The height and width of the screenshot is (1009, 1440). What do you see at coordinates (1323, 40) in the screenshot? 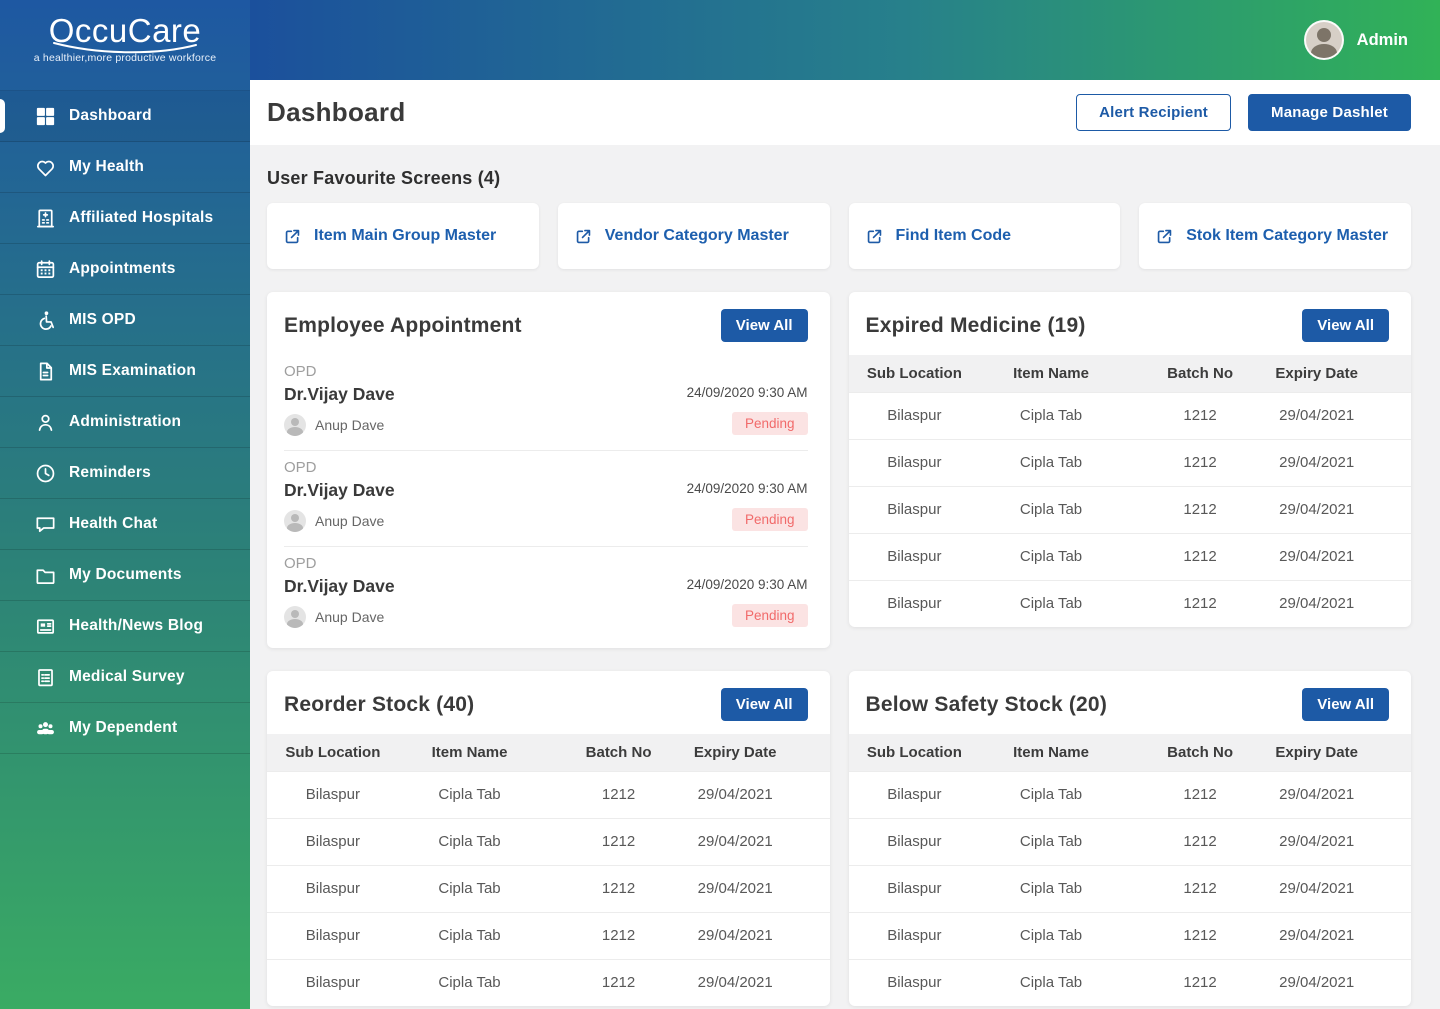
I see `admin-avatar` at bounding box center [1323, 40].